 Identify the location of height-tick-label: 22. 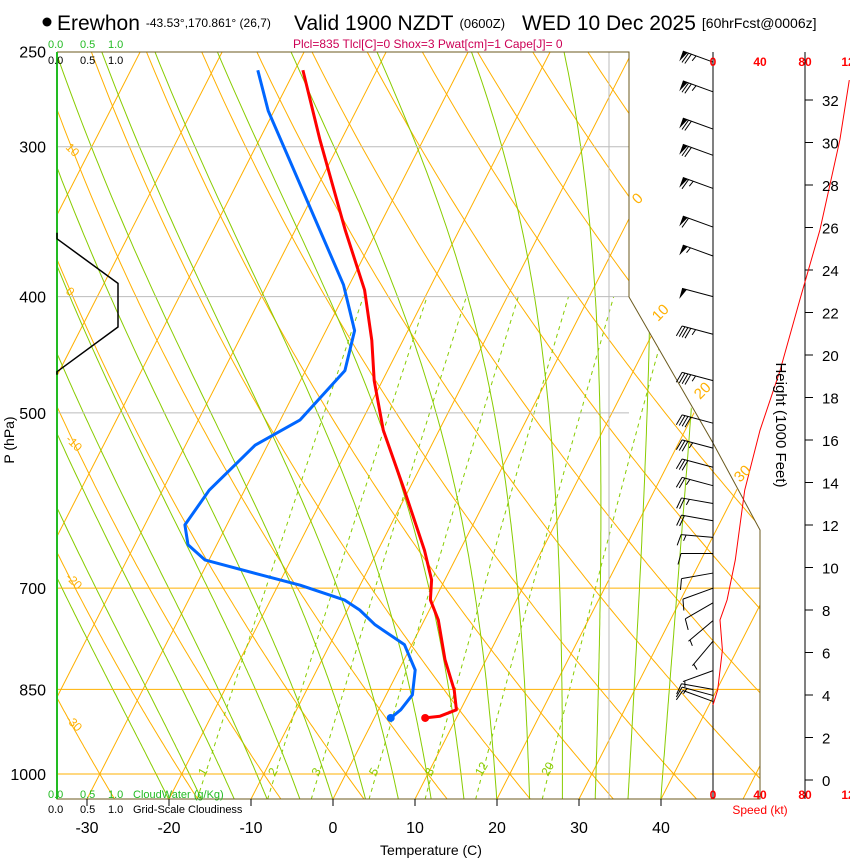
(830, 314).